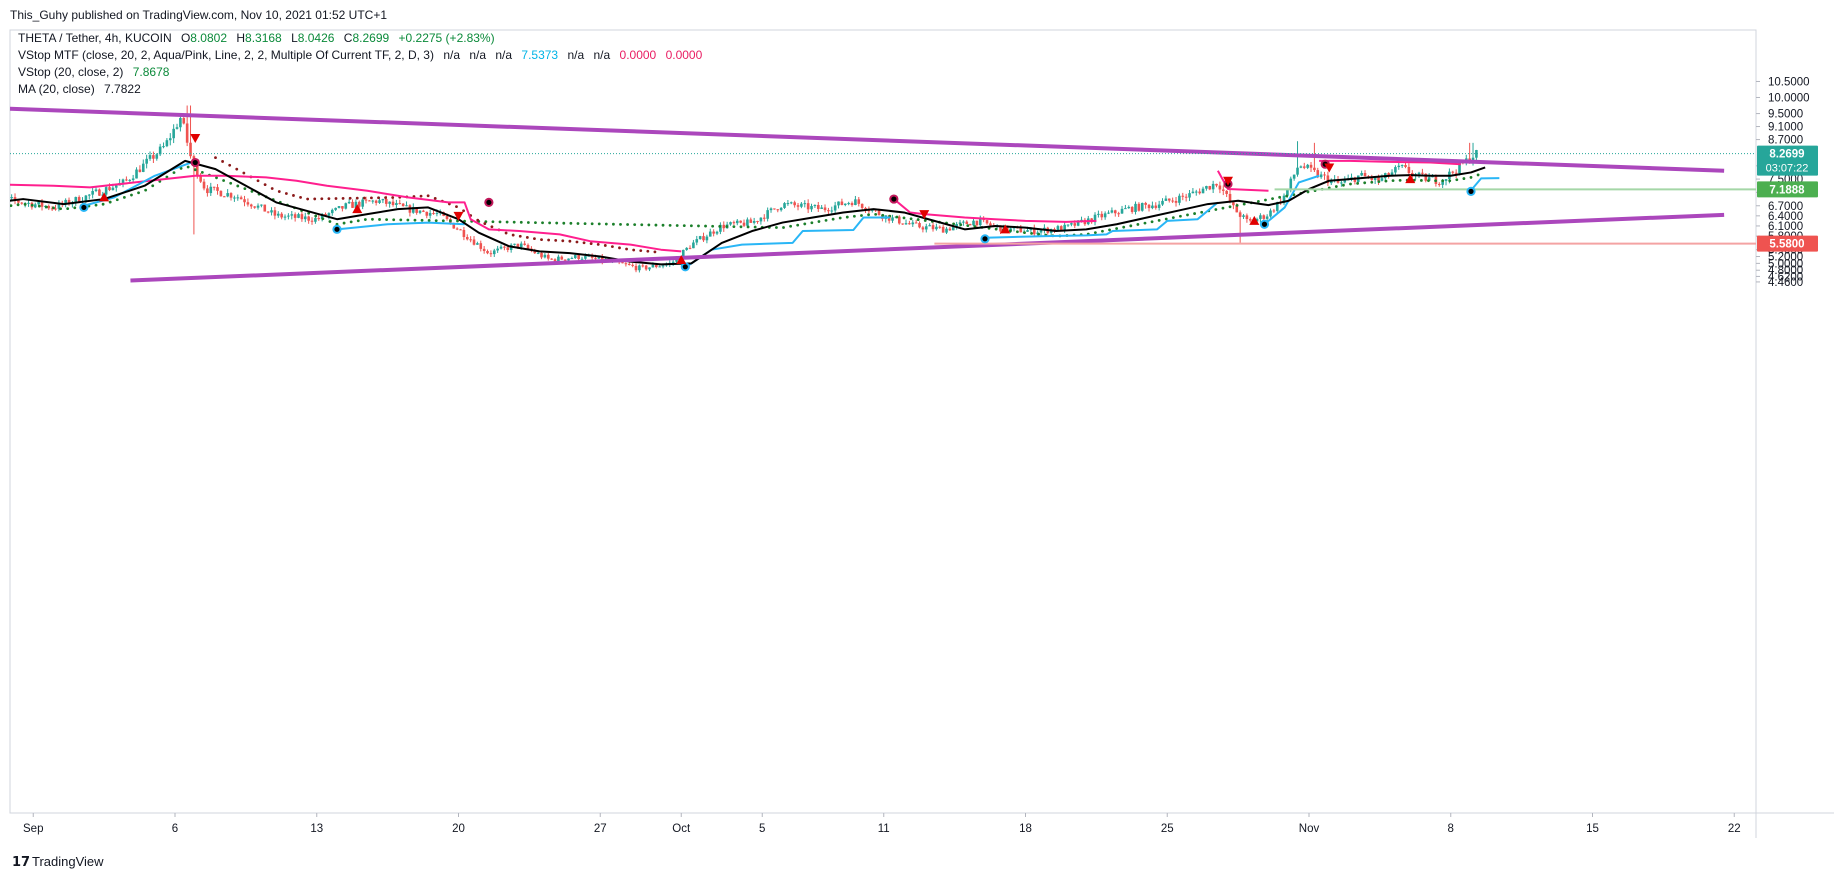  I want to click on x-tick-label: 18, so click(1025, 829).